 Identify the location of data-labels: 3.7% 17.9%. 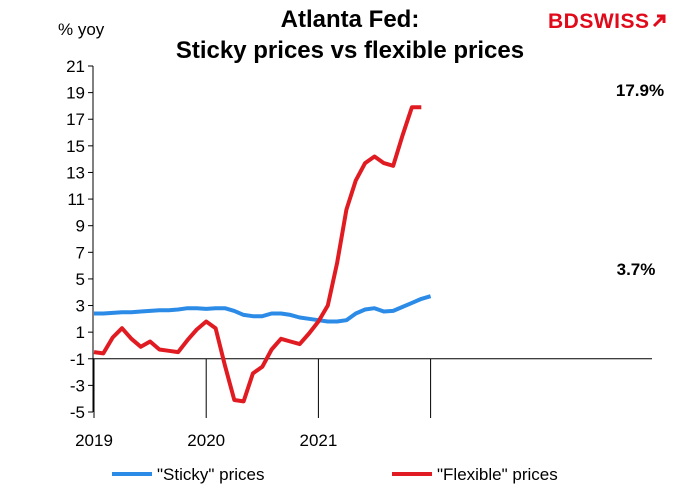
(640, 180).